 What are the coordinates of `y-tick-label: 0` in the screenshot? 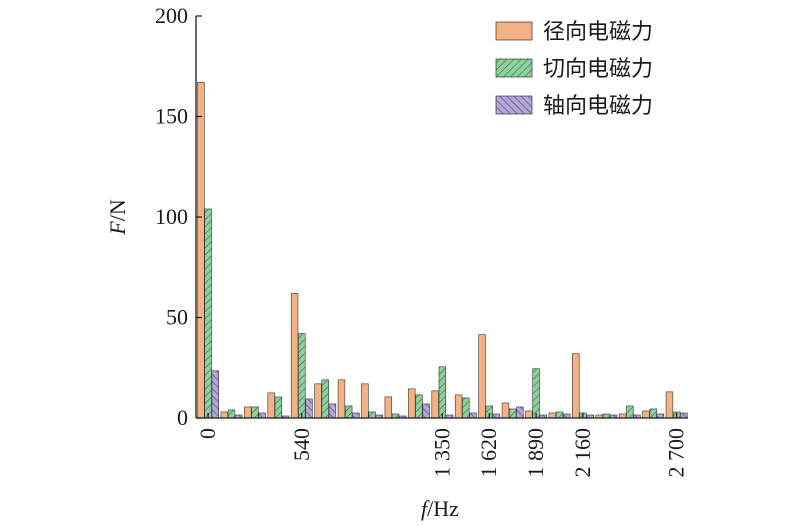 It's located at (182, 417).